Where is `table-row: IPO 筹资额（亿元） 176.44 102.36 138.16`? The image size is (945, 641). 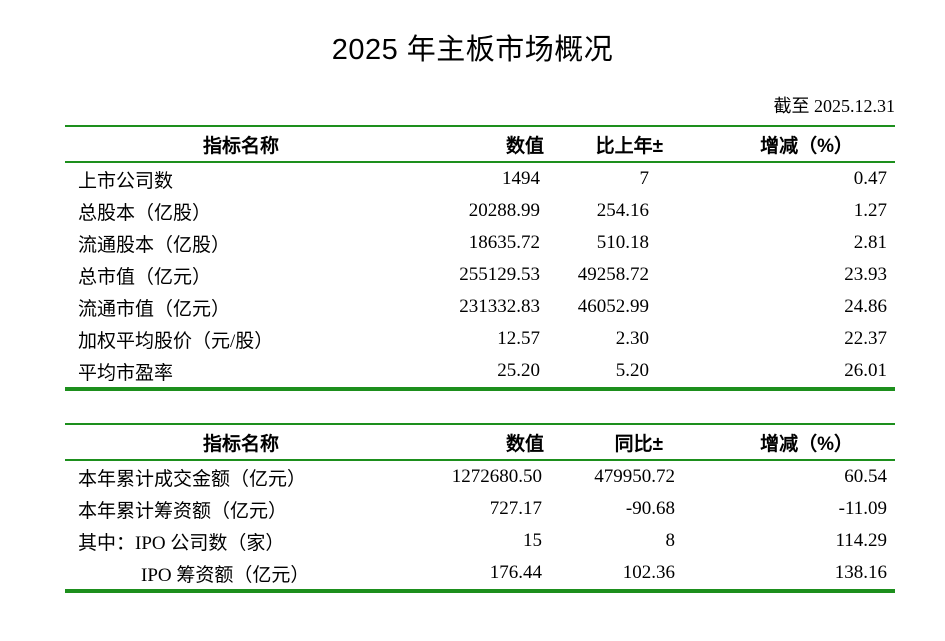 table-row: IPO 筹资额（亿元） 176.44 102.36 138.16 is located at coordinates (480, 574).